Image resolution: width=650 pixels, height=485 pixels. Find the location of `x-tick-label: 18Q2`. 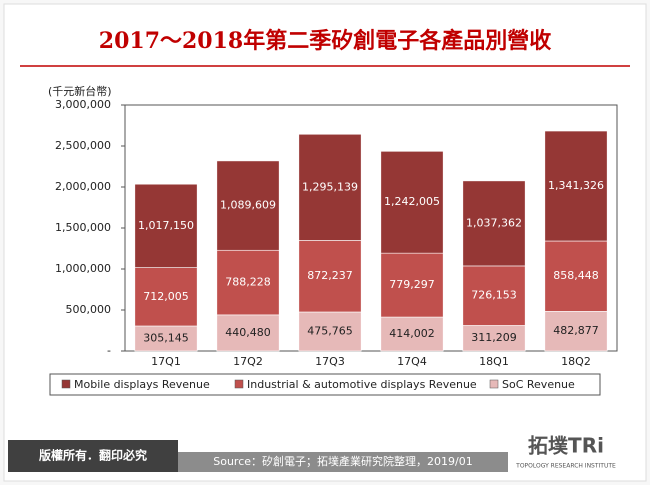

x-tick-label: 18Q2 is located at coordinates (576, 361).